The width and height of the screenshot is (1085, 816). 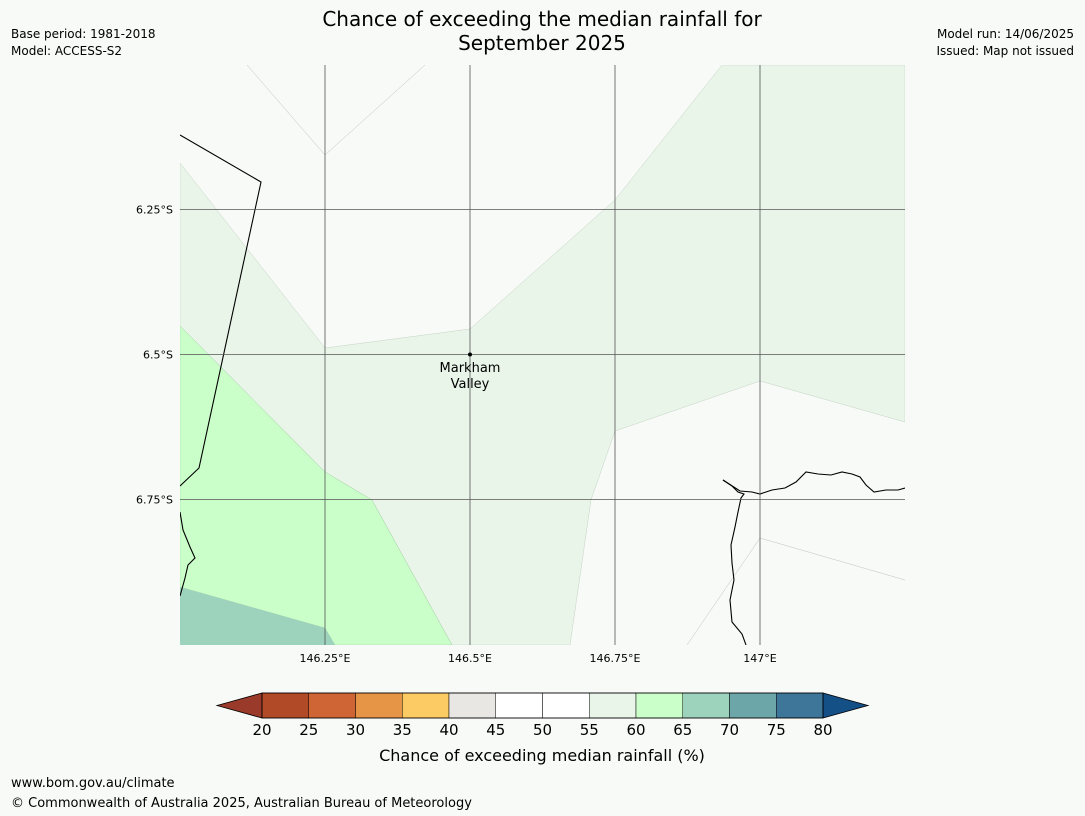 I want to click on colorbar-tick-label: 45, so click(x=495, y=730).